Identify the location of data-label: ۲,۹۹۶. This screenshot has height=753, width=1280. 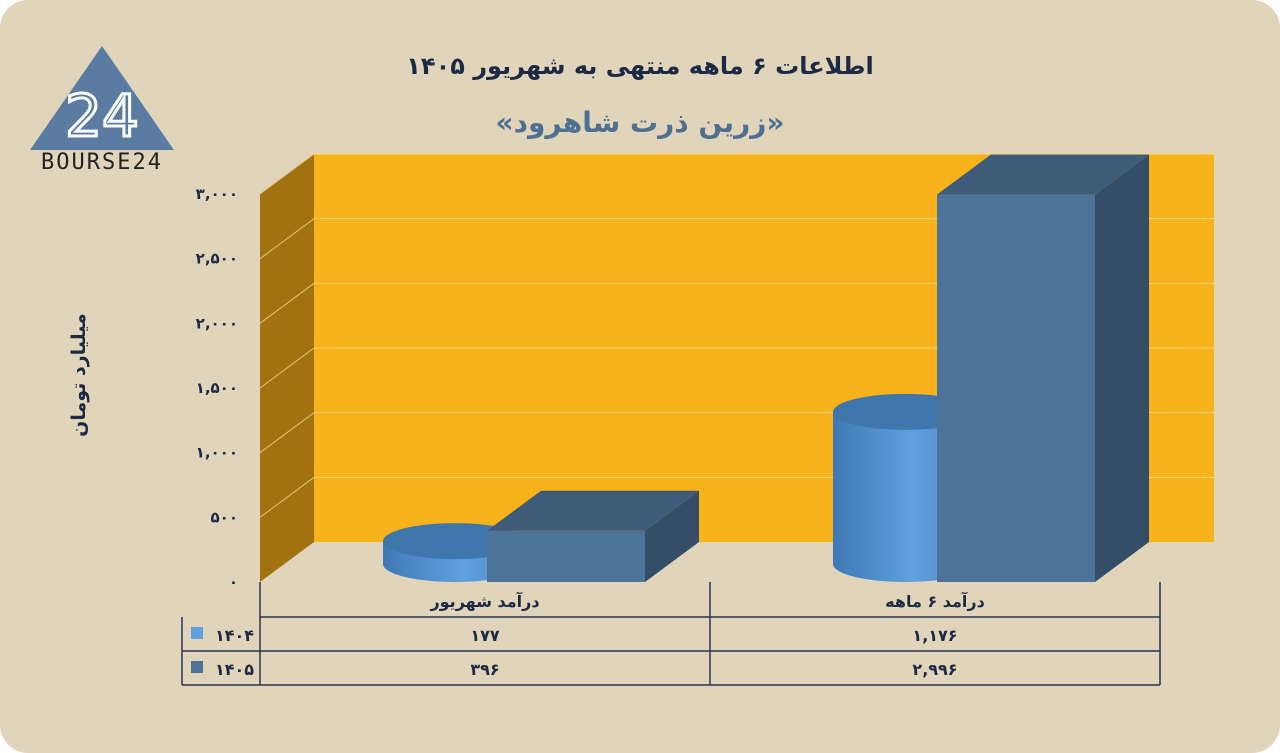
(934, 669).